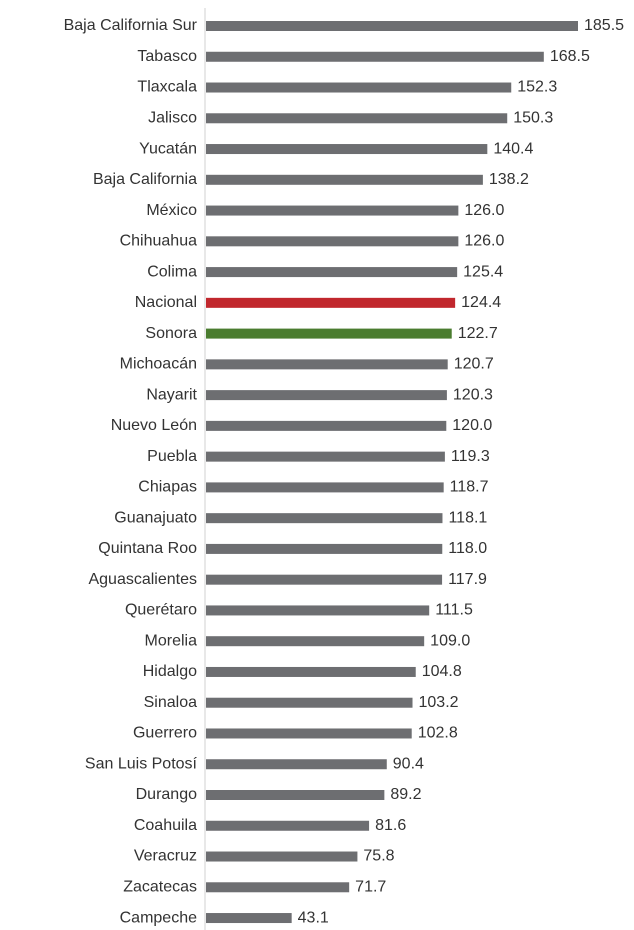 Image resolution: width=634 pixels, height=930 pixels. Describe the element at coordinates (478, 333) in the screenshot. I see `value-label: 122.7` at that location.